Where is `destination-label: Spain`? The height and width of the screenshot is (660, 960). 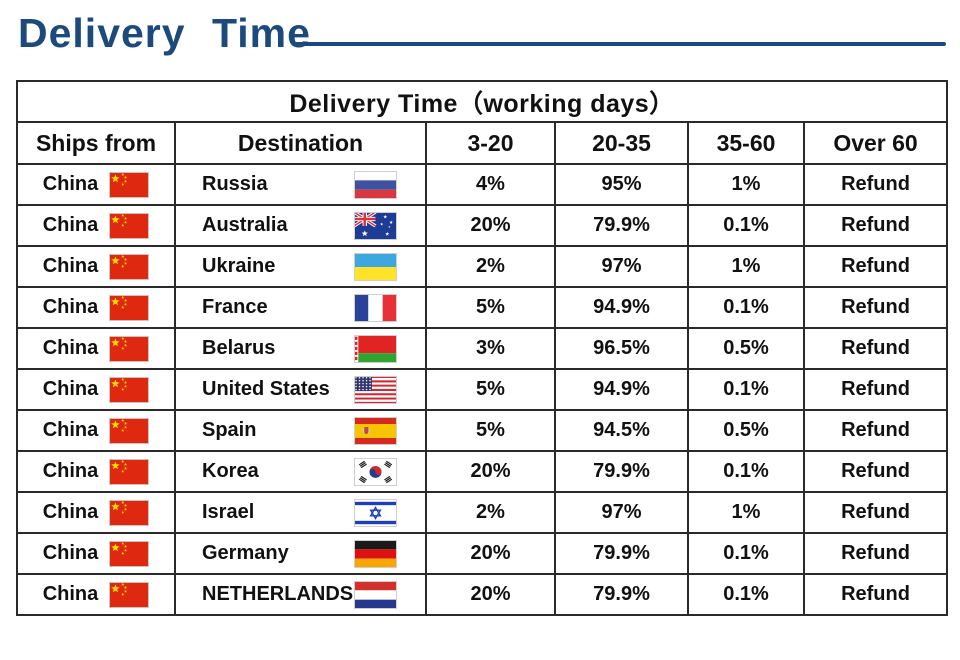 destination-label: Spain is located at coordinates (229, 430).